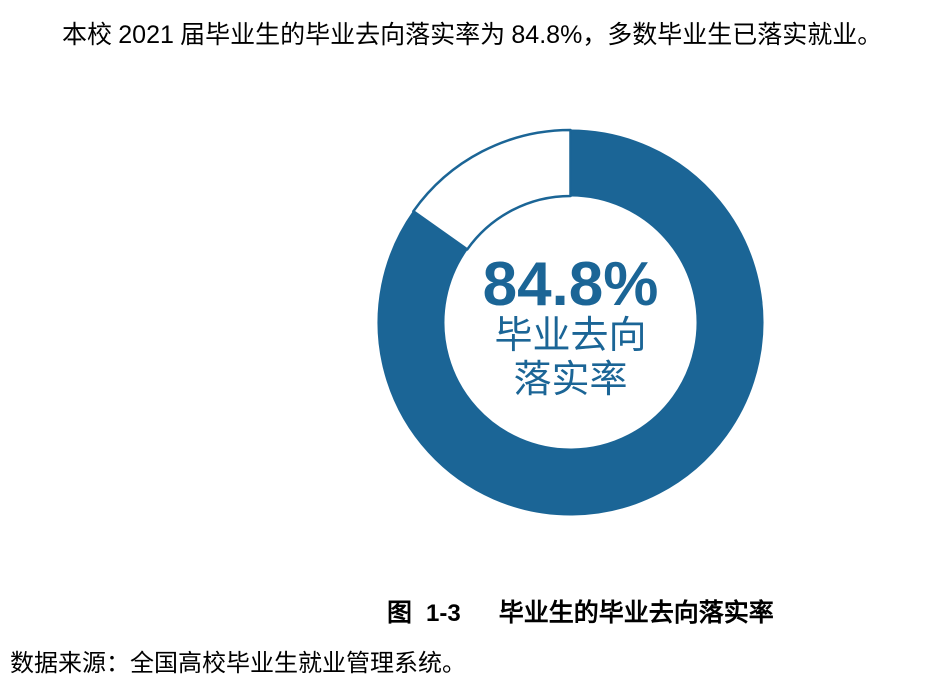 This screenshot has height=696, width=932. Describe the element at coordinates (90, 35) in the screenshot. I see `intro-text-part1: 本校` at that location.